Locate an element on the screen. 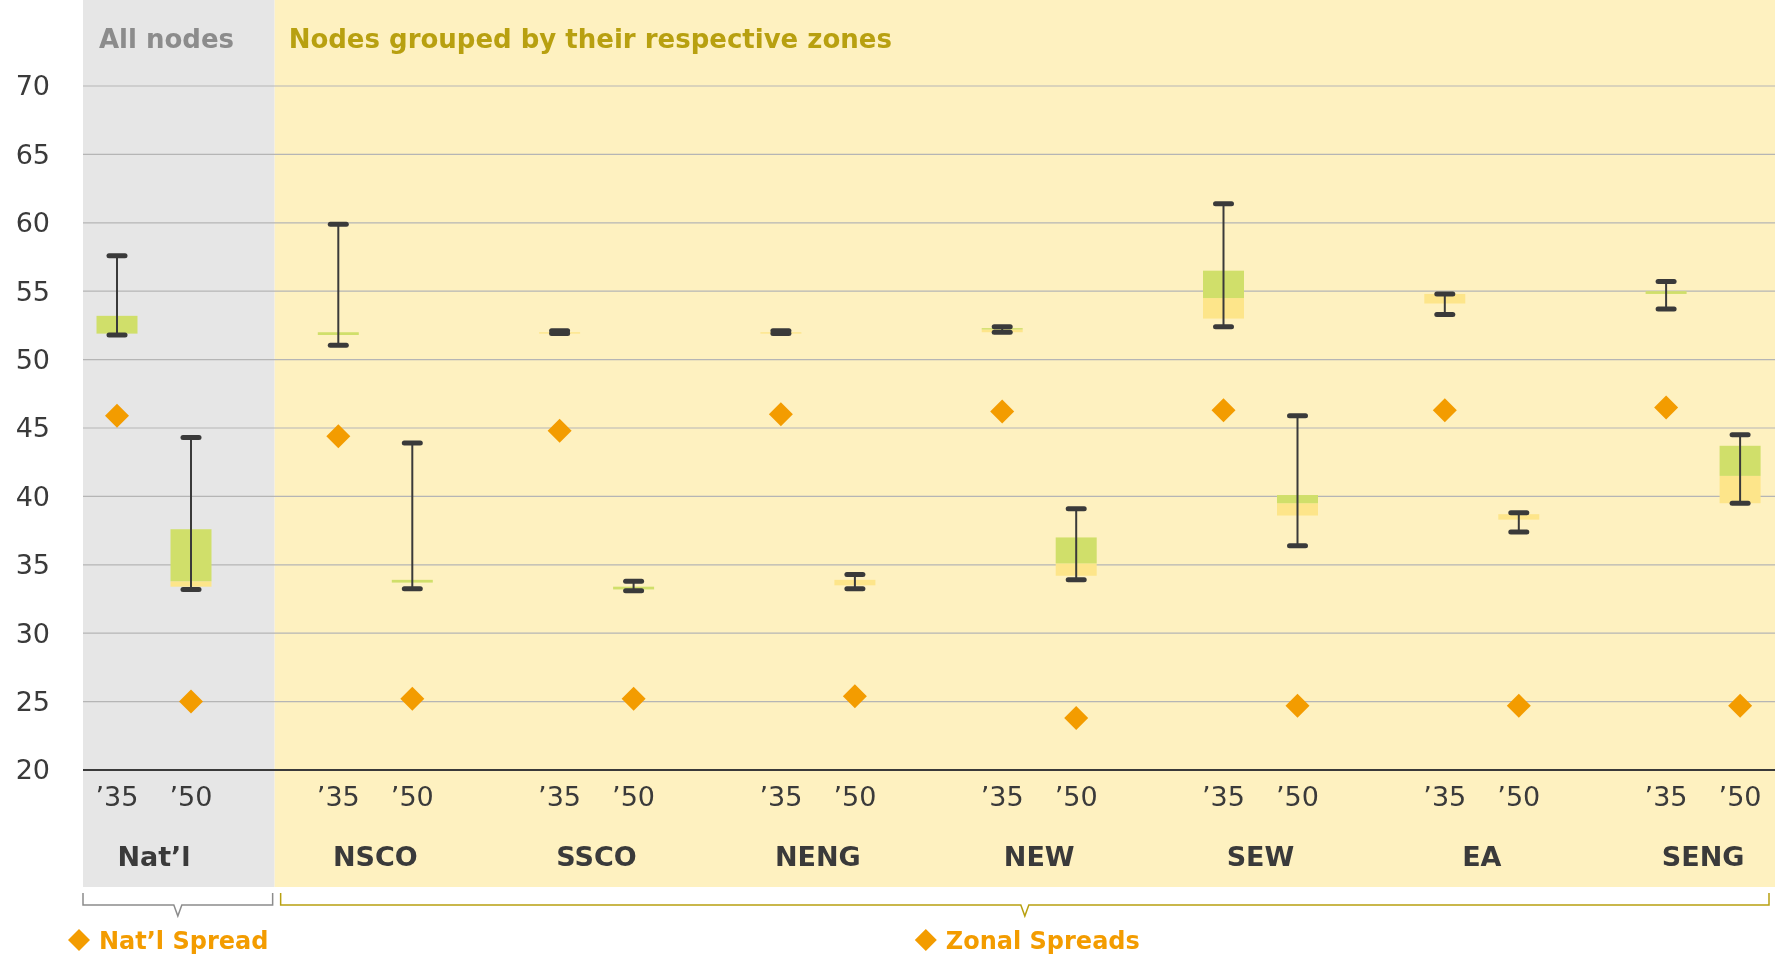  y-tick-label: 45 is located at coordinates (32, 428).